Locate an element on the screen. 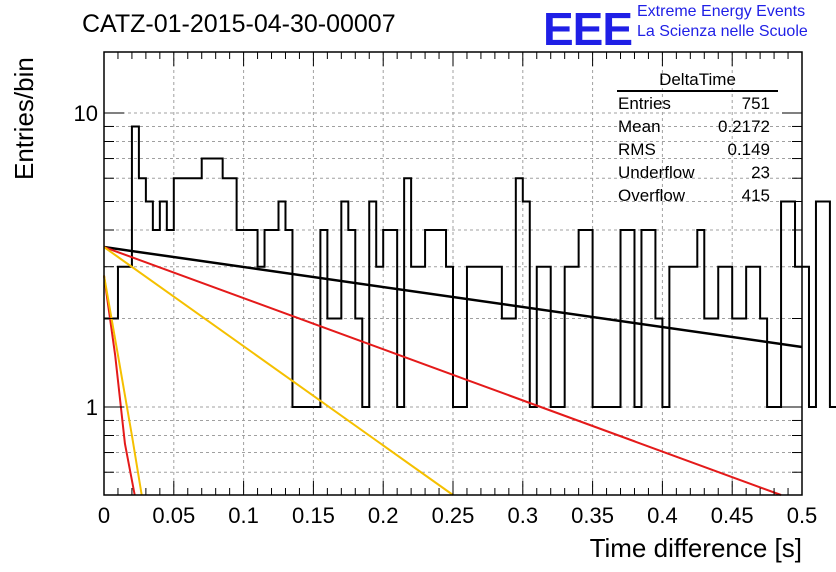  eee-logo: EEE is located at coordinates (588, 29).